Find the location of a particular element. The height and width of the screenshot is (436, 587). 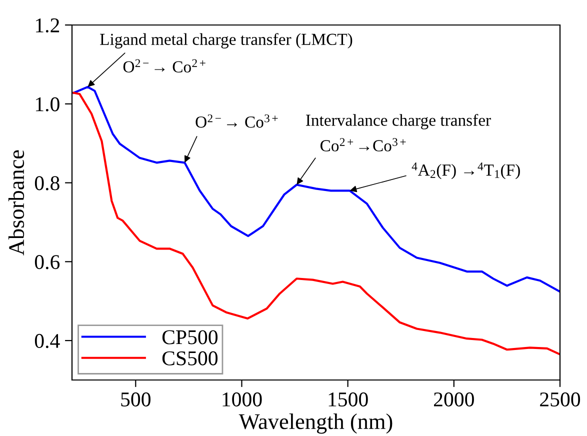

y-tick-label: 1.0 is located at coordinates (48, 104).